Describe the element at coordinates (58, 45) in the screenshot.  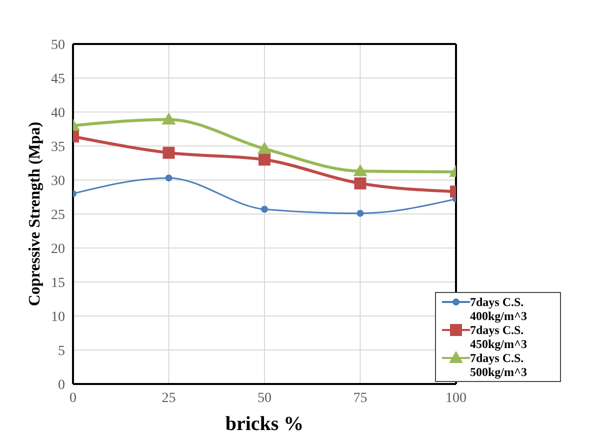
I see `y-tick-label: 50` at that location.